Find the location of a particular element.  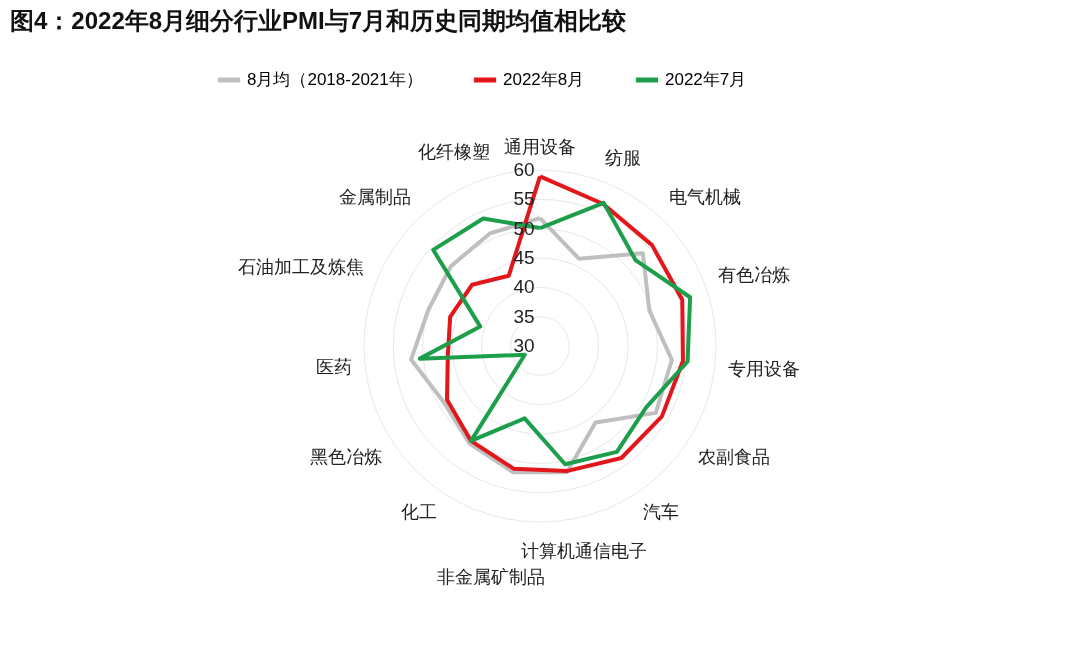

legend-label: 2022年7月 is located at coordinates (706, 79).